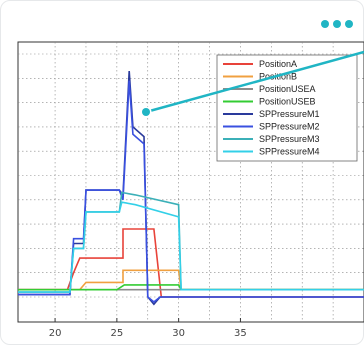 The height and width of the screenshot is (345, 364). What do you see at coordinates (289, 152) in the screenshot?
I see `legend-label: SPPressureM4` at bounding box center [289, 152].